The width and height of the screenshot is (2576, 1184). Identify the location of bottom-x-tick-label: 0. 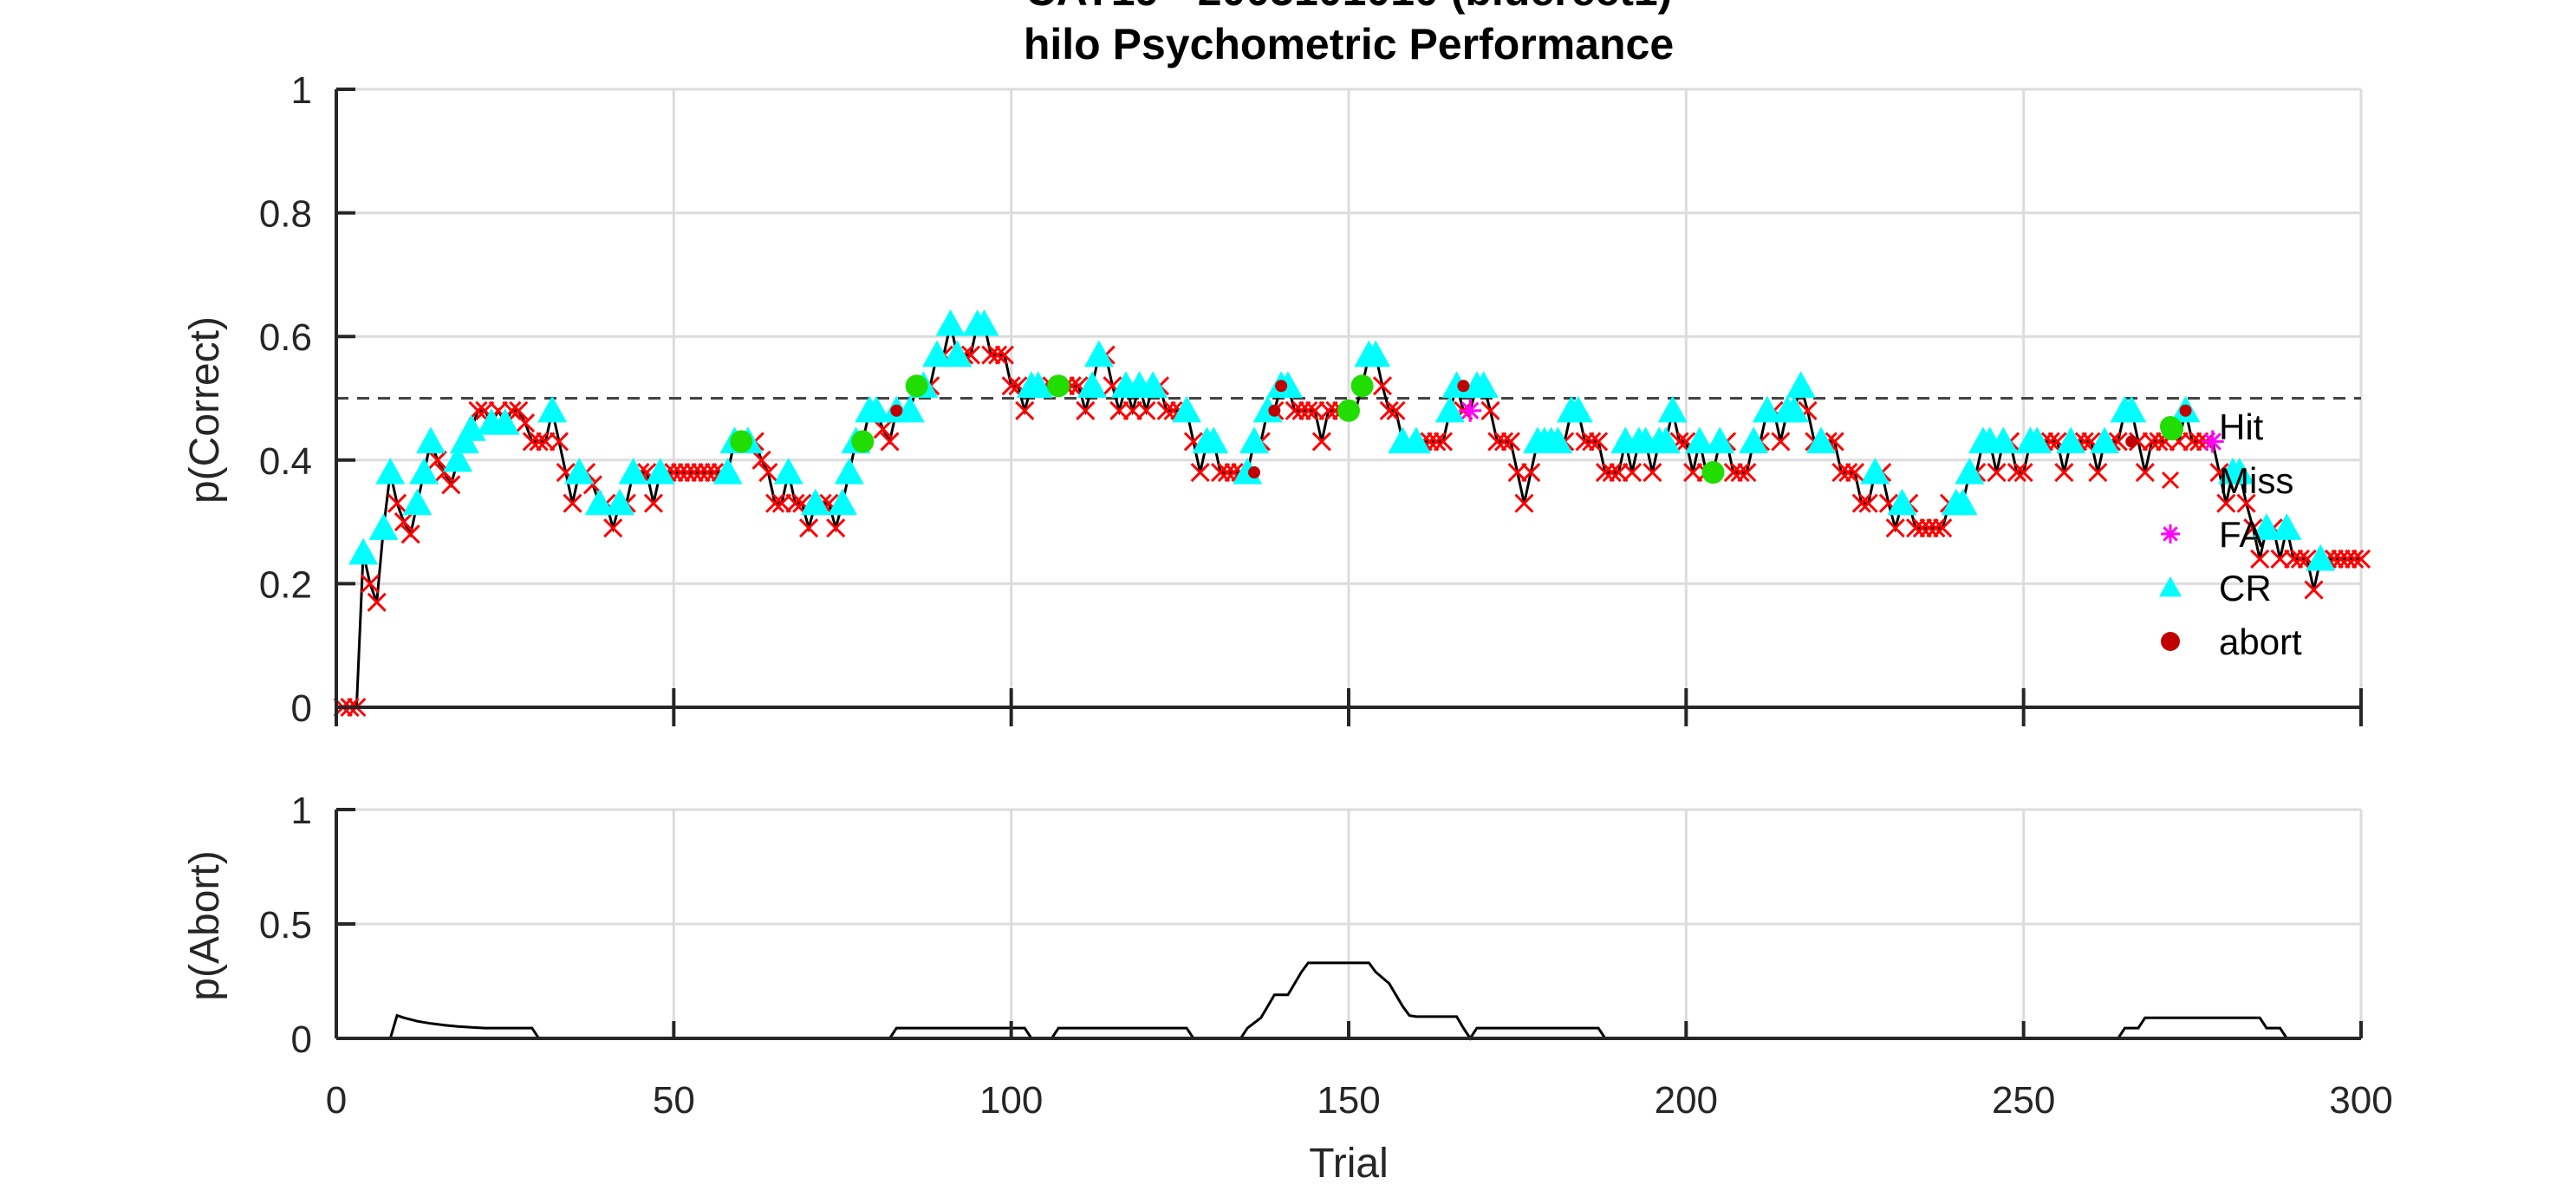
(336, 1101).